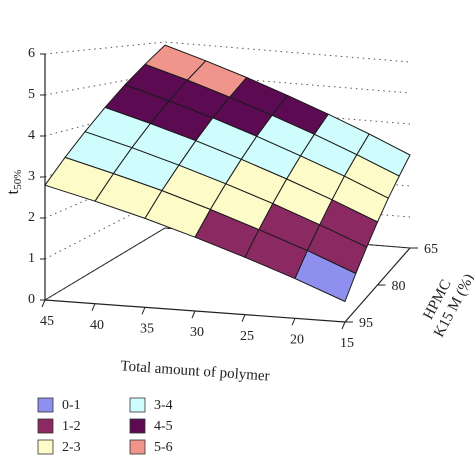 This screenshot has width=474, height=474. Describe the element at coordinates (431, 249) in the screenshot. I see `y-tick-label: 65` at that location.